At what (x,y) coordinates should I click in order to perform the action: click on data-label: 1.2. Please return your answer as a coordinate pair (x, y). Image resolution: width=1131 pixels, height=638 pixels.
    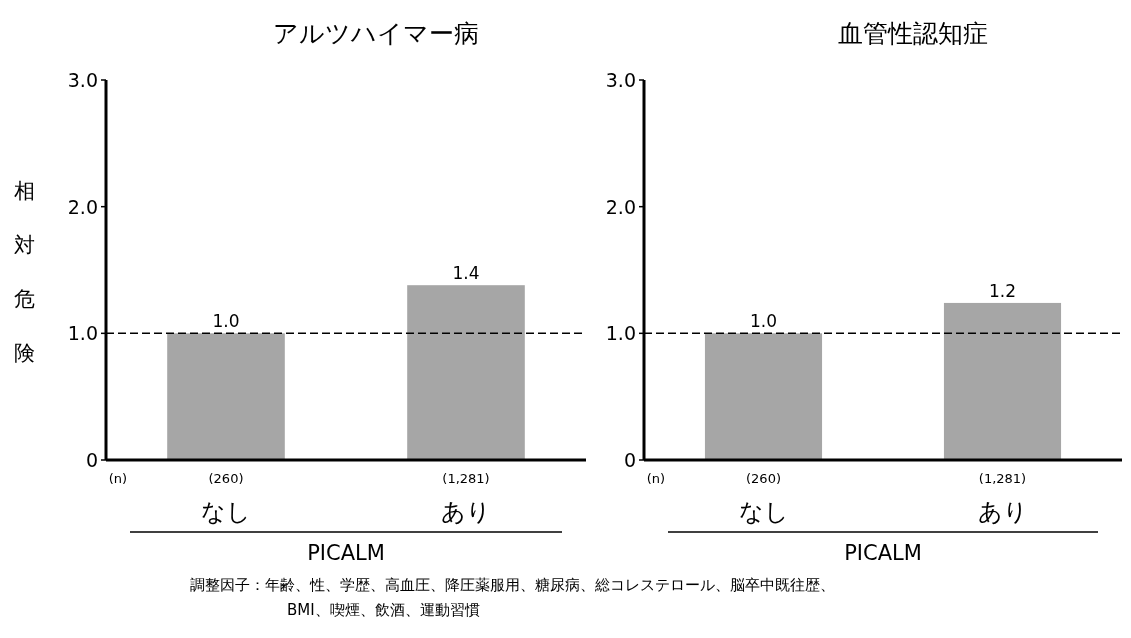
    Looking at the image, I should click on (1002, 290).